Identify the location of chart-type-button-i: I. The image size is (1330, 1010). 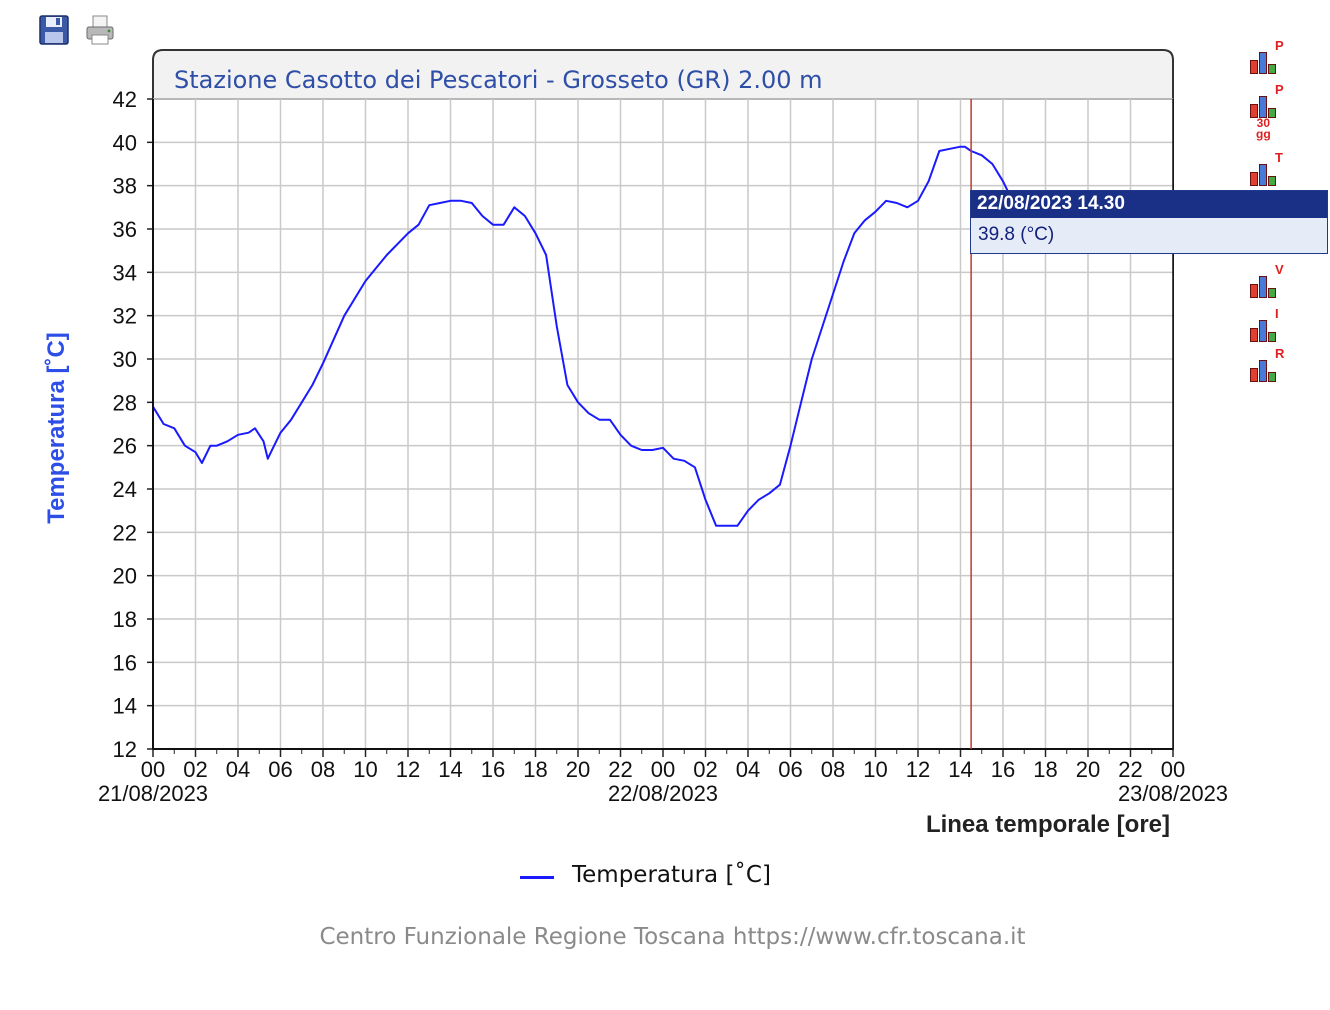
(1270, 326).